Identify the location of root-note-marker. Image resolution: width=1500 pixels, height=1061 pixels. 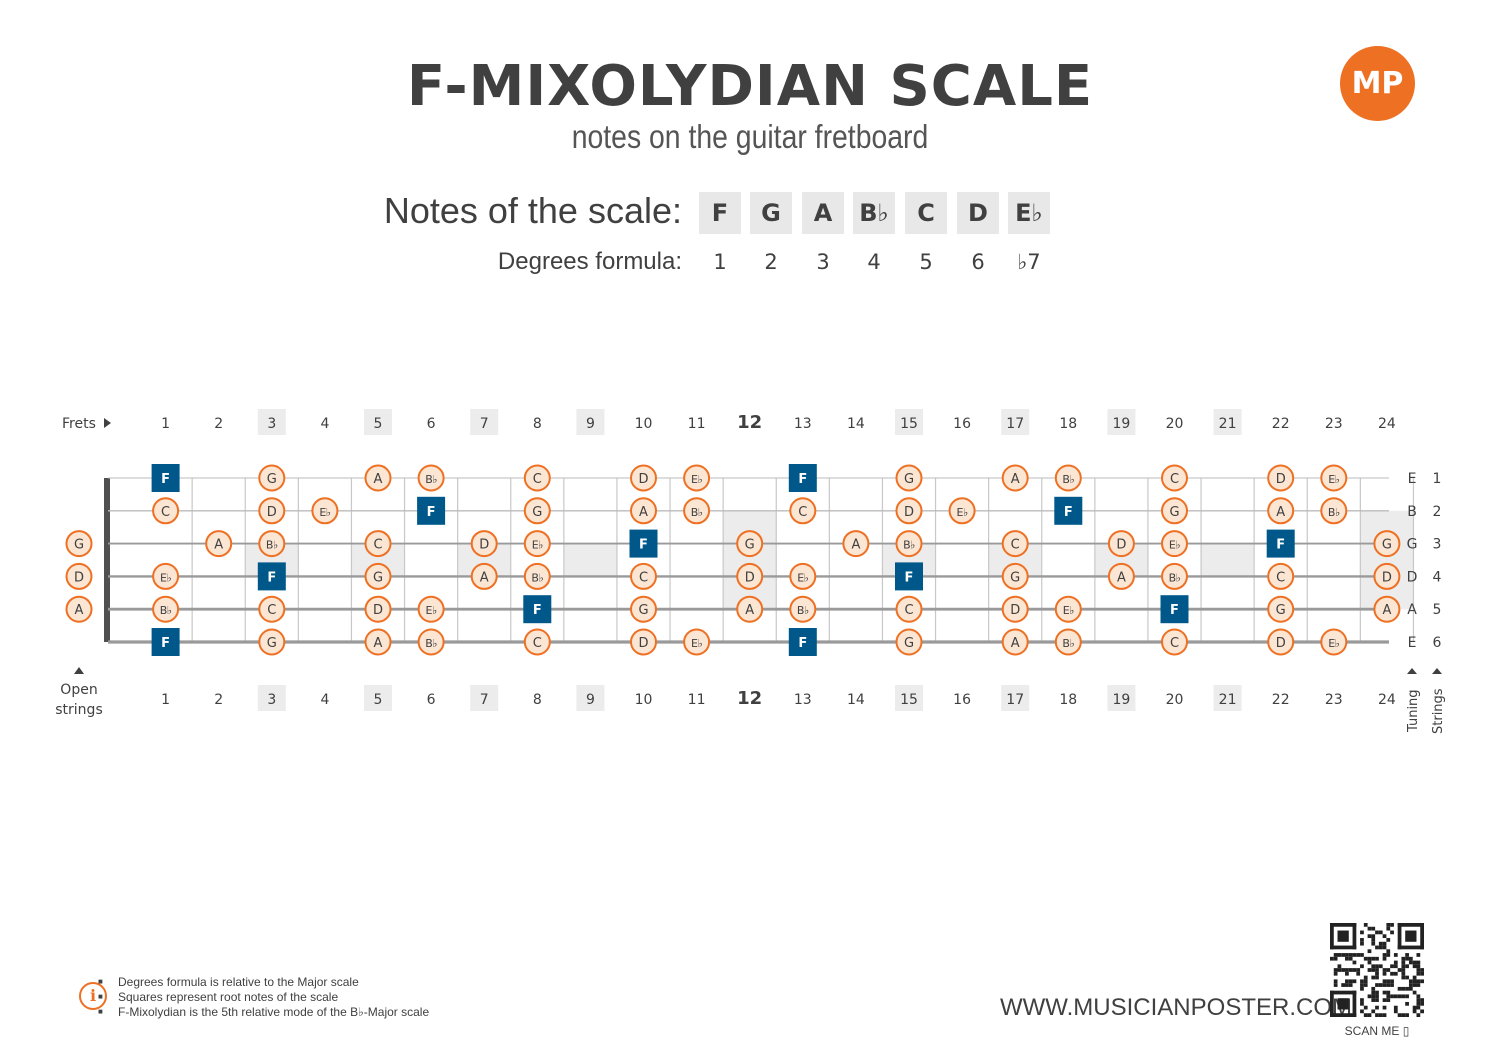
(165, 642).